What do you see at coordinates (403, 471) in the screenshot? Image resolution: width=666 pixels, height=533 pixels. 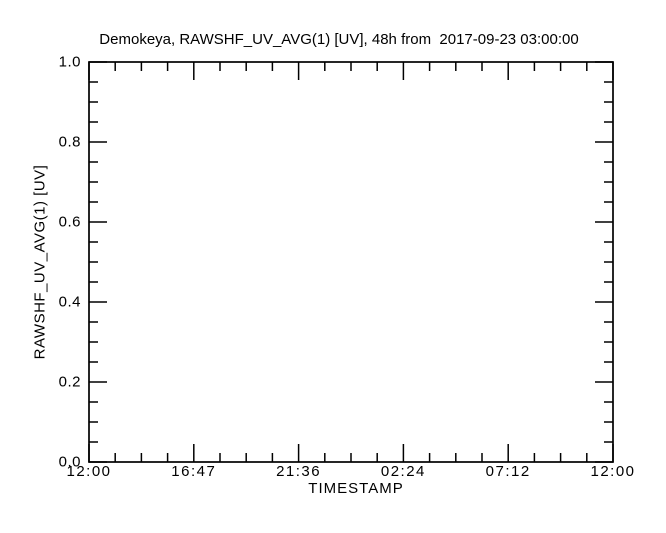 I see `x-tick-label: 02:24` at bounding box center [403, 471].